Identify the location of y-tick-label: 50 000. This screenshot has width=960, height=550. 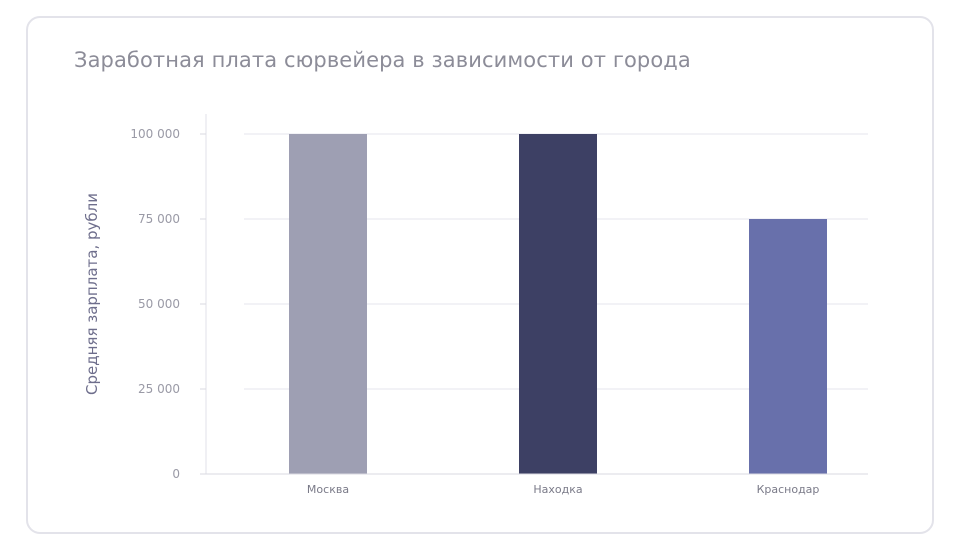
(159, 304).